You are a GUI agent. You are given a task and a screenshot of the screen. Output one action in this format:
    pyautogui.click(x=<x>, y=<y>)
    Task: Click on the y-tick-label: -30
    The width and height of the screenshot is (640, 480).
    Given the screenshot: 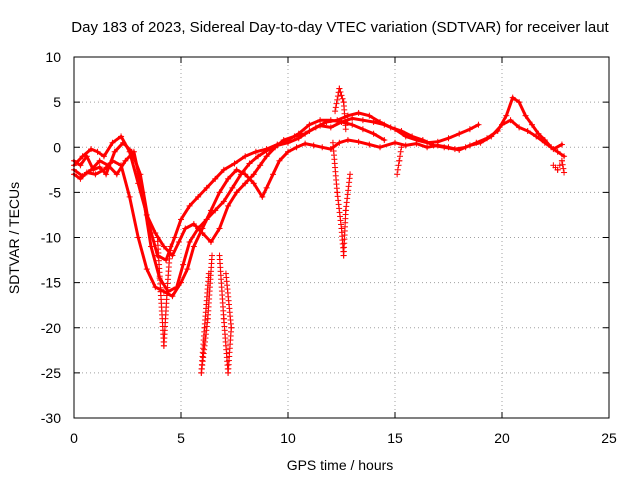 What is the action you would take?
    pyautogui.click(x=51, y=418)
    